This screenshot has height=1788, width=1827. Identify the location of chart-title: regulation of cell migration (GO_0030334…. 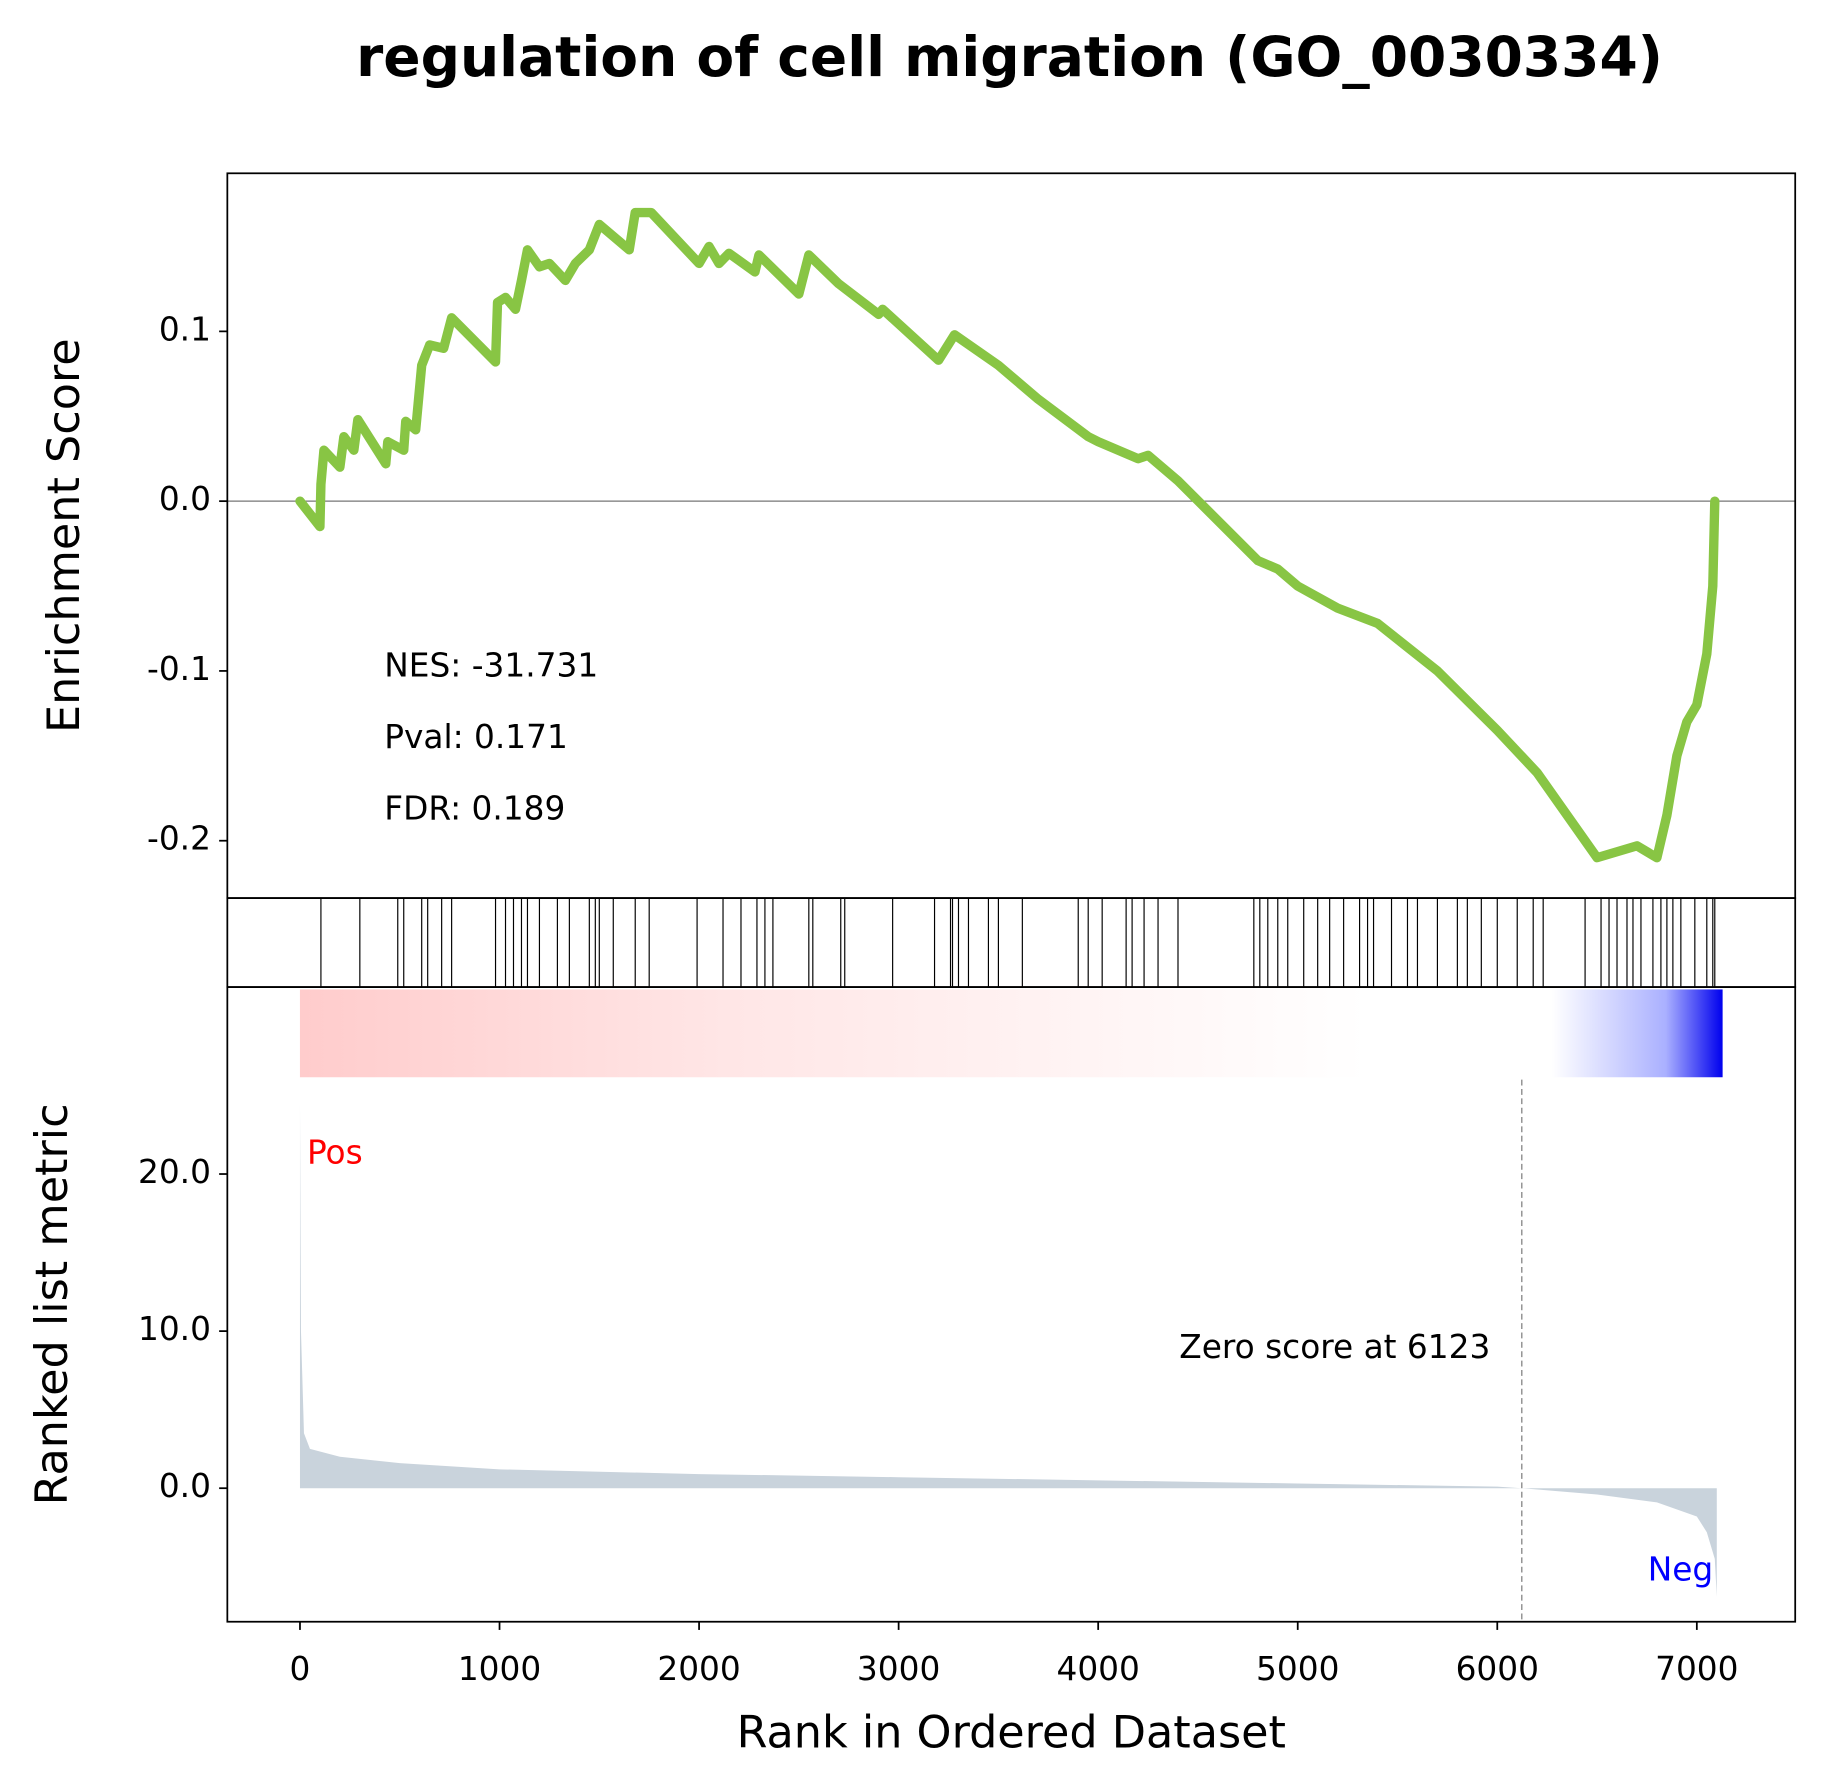
(1009, 57).